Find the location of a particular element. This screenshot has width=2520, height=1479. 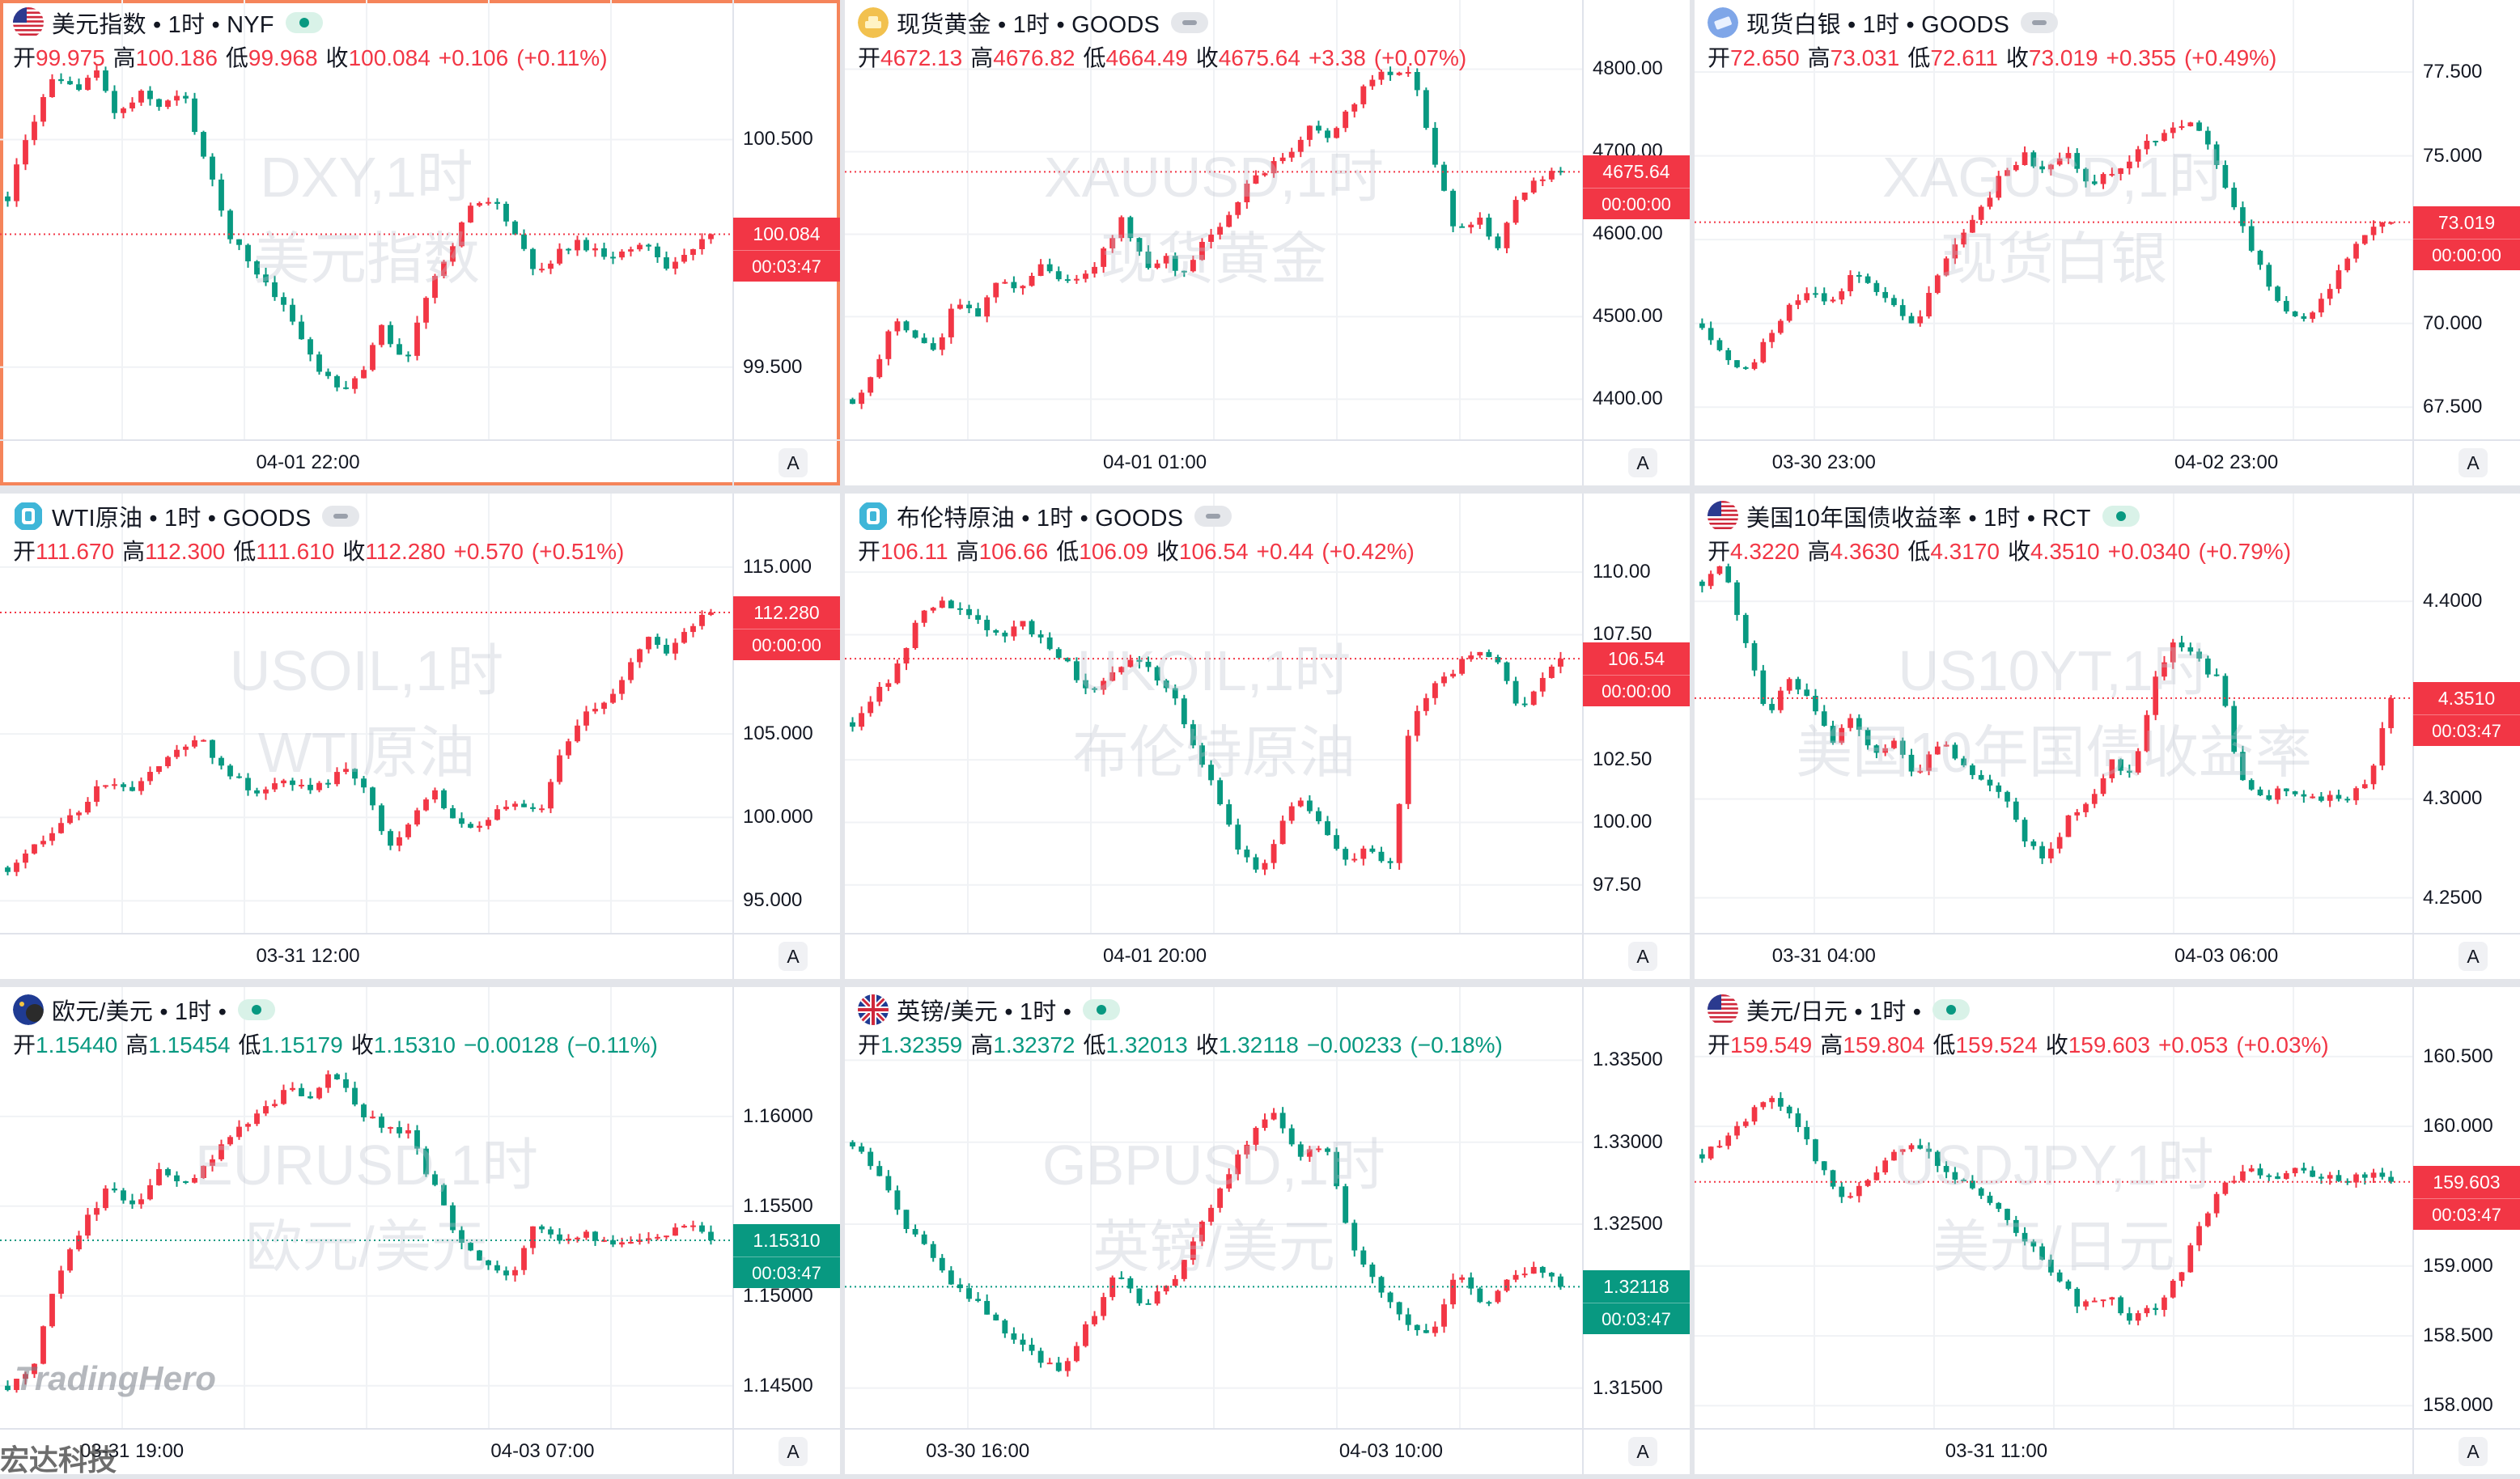

symbol-header: 美元/日元 • 1时 • is located at coordinates (1839, 1010).